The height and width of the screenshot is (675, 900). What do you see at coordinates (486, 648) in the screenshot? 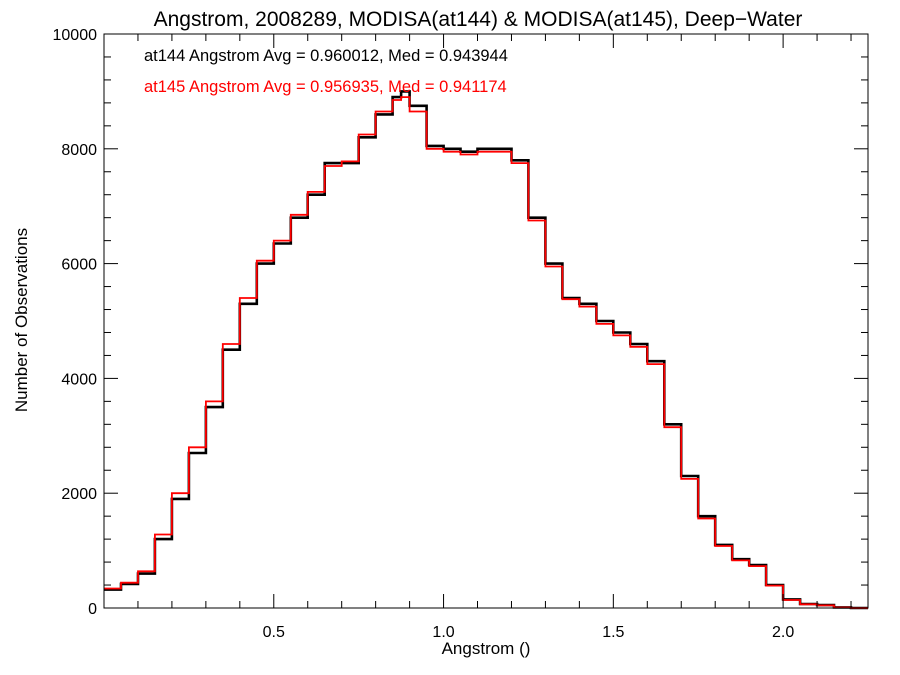
I see `x-axis-label: Angstrom ()` at bounding box center [486, 648].